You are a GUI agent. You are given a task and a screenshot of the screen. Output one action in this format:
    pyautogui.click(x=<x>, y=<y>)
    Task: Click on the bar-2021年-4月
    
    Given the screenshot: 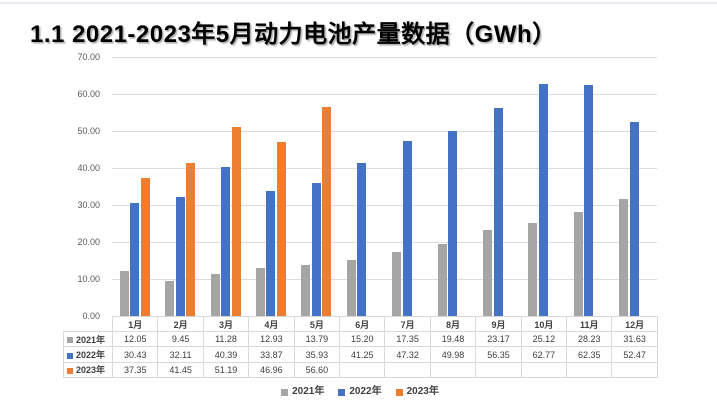 What is the action you would take?
    pyautogui.click(x=260, y=292)
    